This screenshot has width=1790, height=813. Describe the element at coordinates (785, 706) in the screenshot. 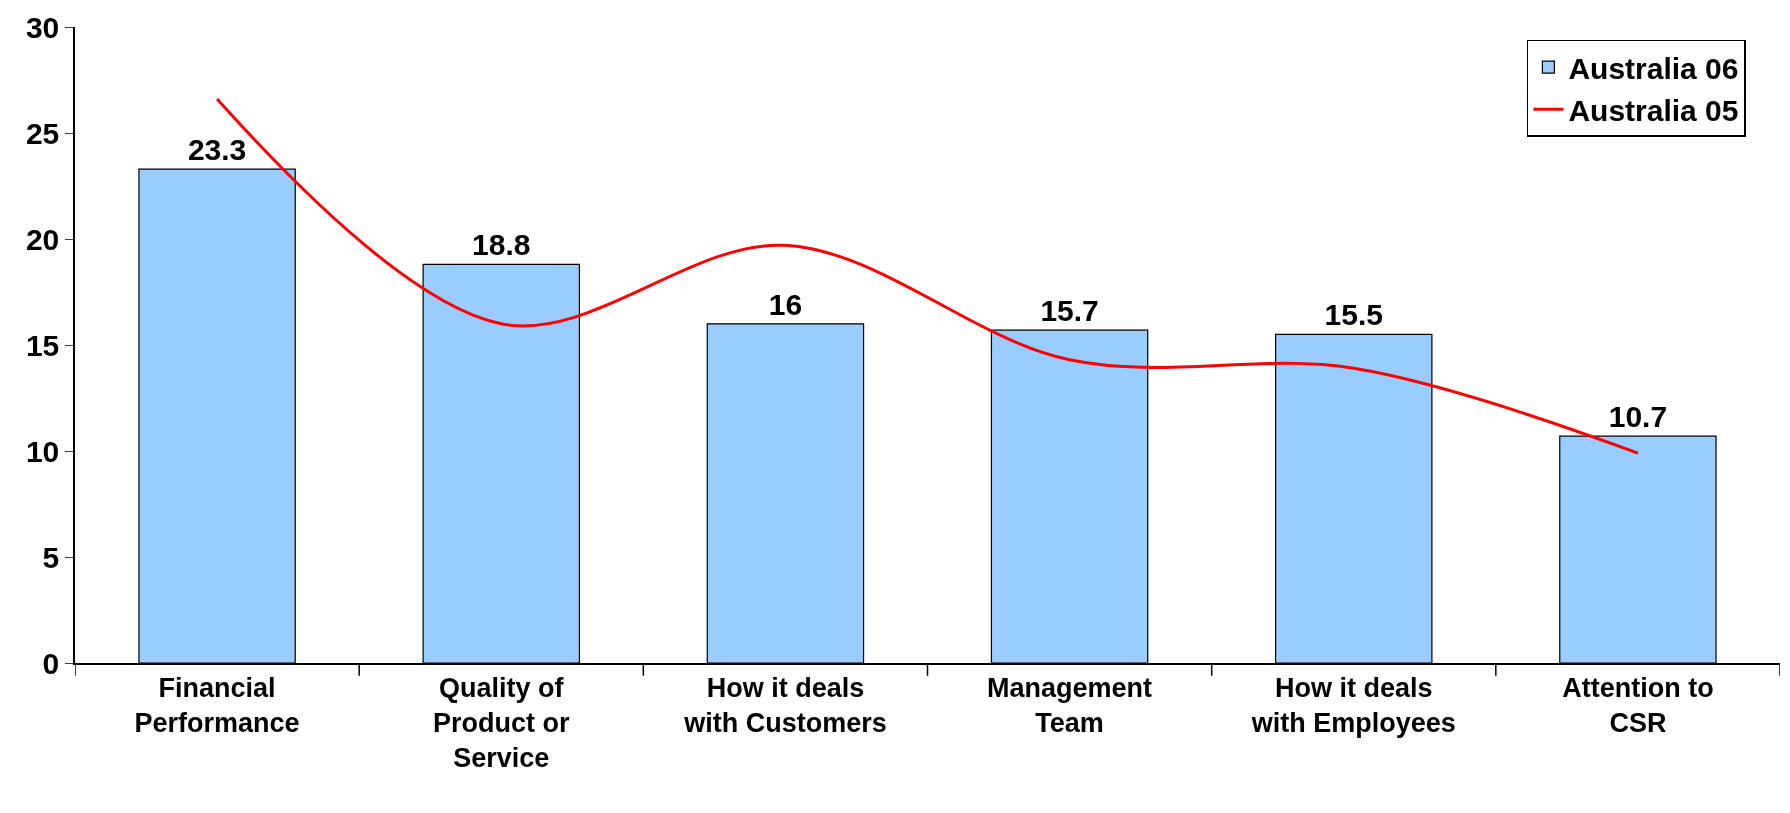

I see `x-tick-label: How it deals with Customers` at that location.